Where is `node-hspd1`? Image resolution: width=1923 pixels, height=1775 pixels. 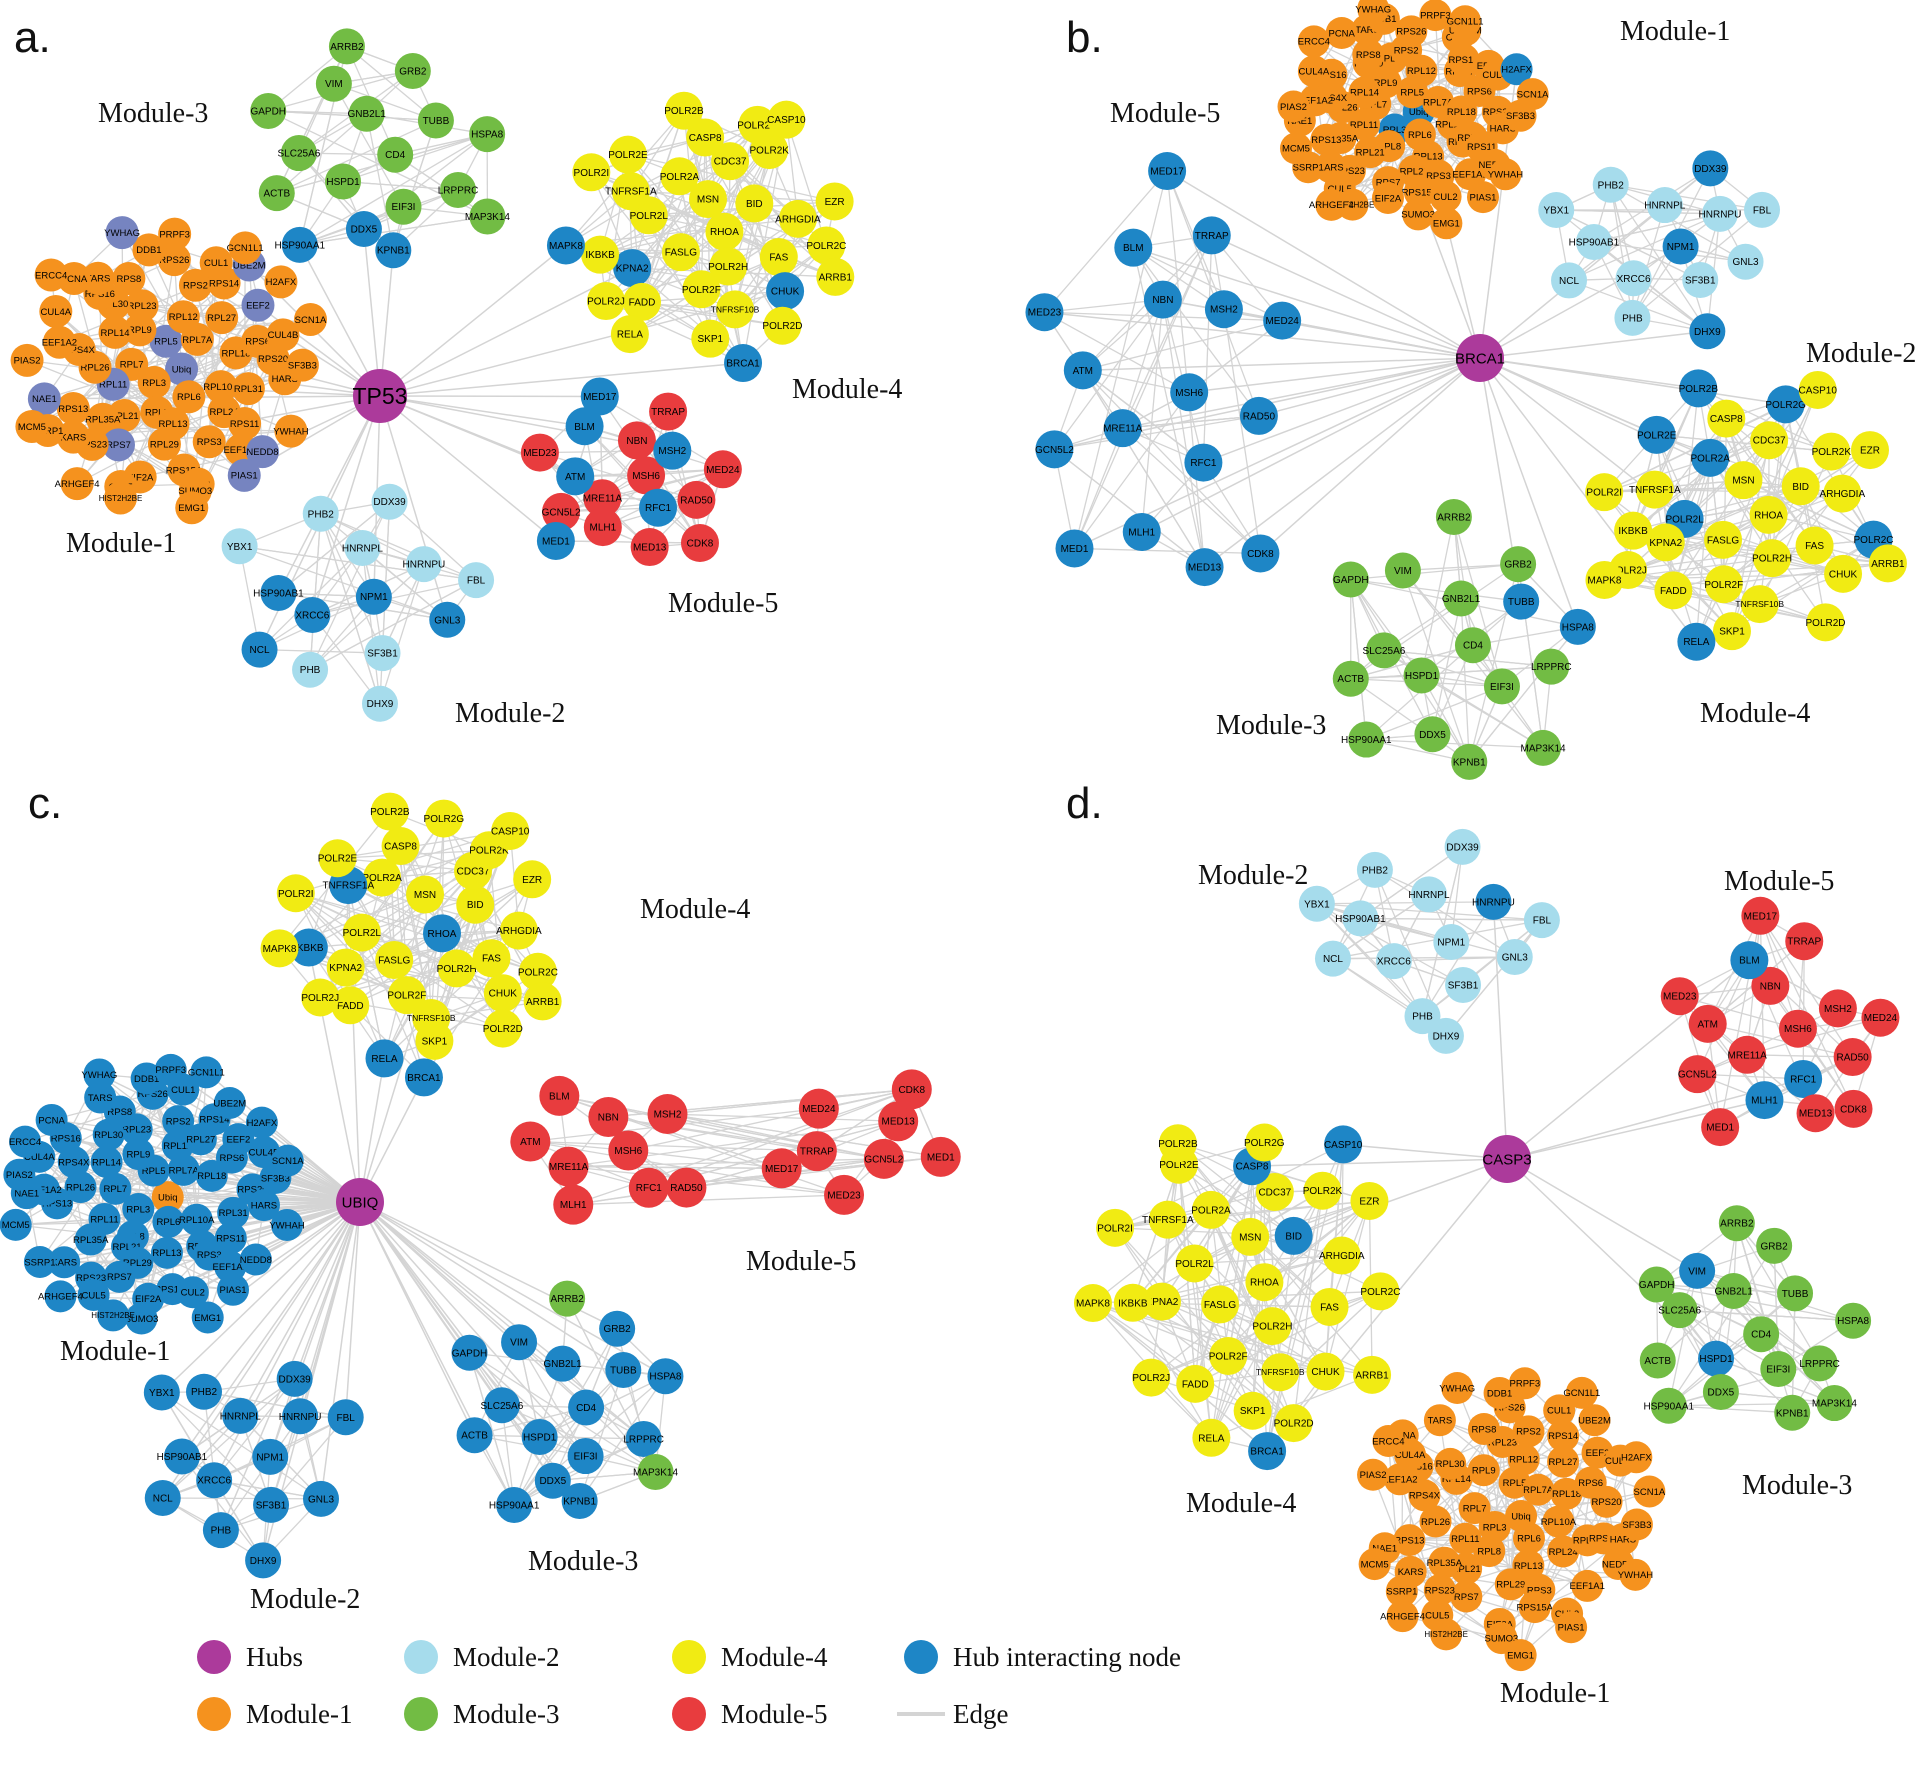
node-hspd1 is located at coordinates (343, 181).